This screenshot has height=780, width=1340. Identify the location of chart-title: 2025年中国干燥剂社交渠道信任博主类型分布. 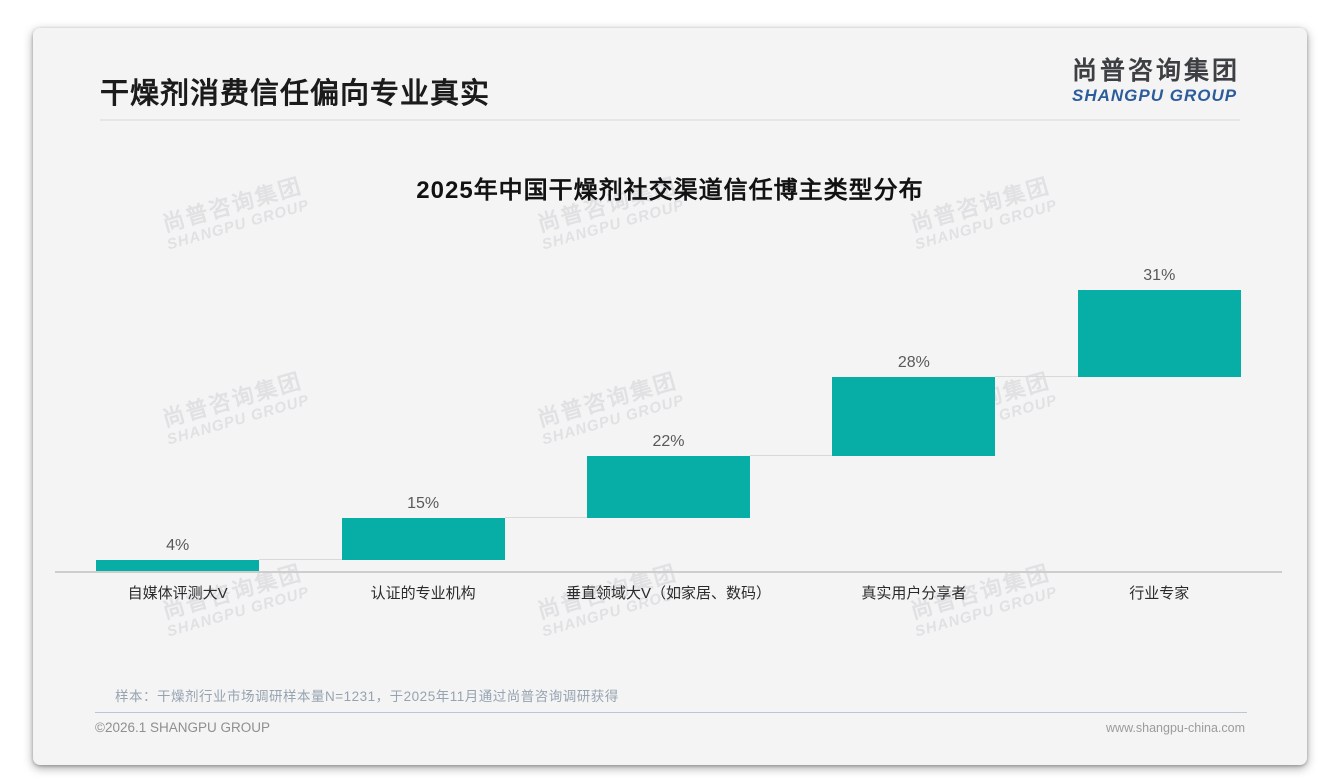
(670, 190).